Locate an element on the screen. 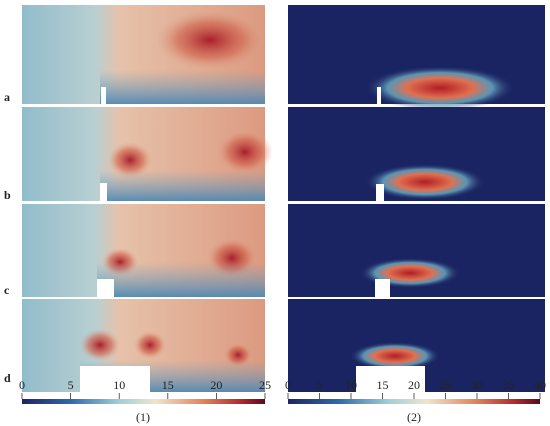 The width and height of the screenshot is (550, 426). panel-b-left is located at coordinates (147, 154).